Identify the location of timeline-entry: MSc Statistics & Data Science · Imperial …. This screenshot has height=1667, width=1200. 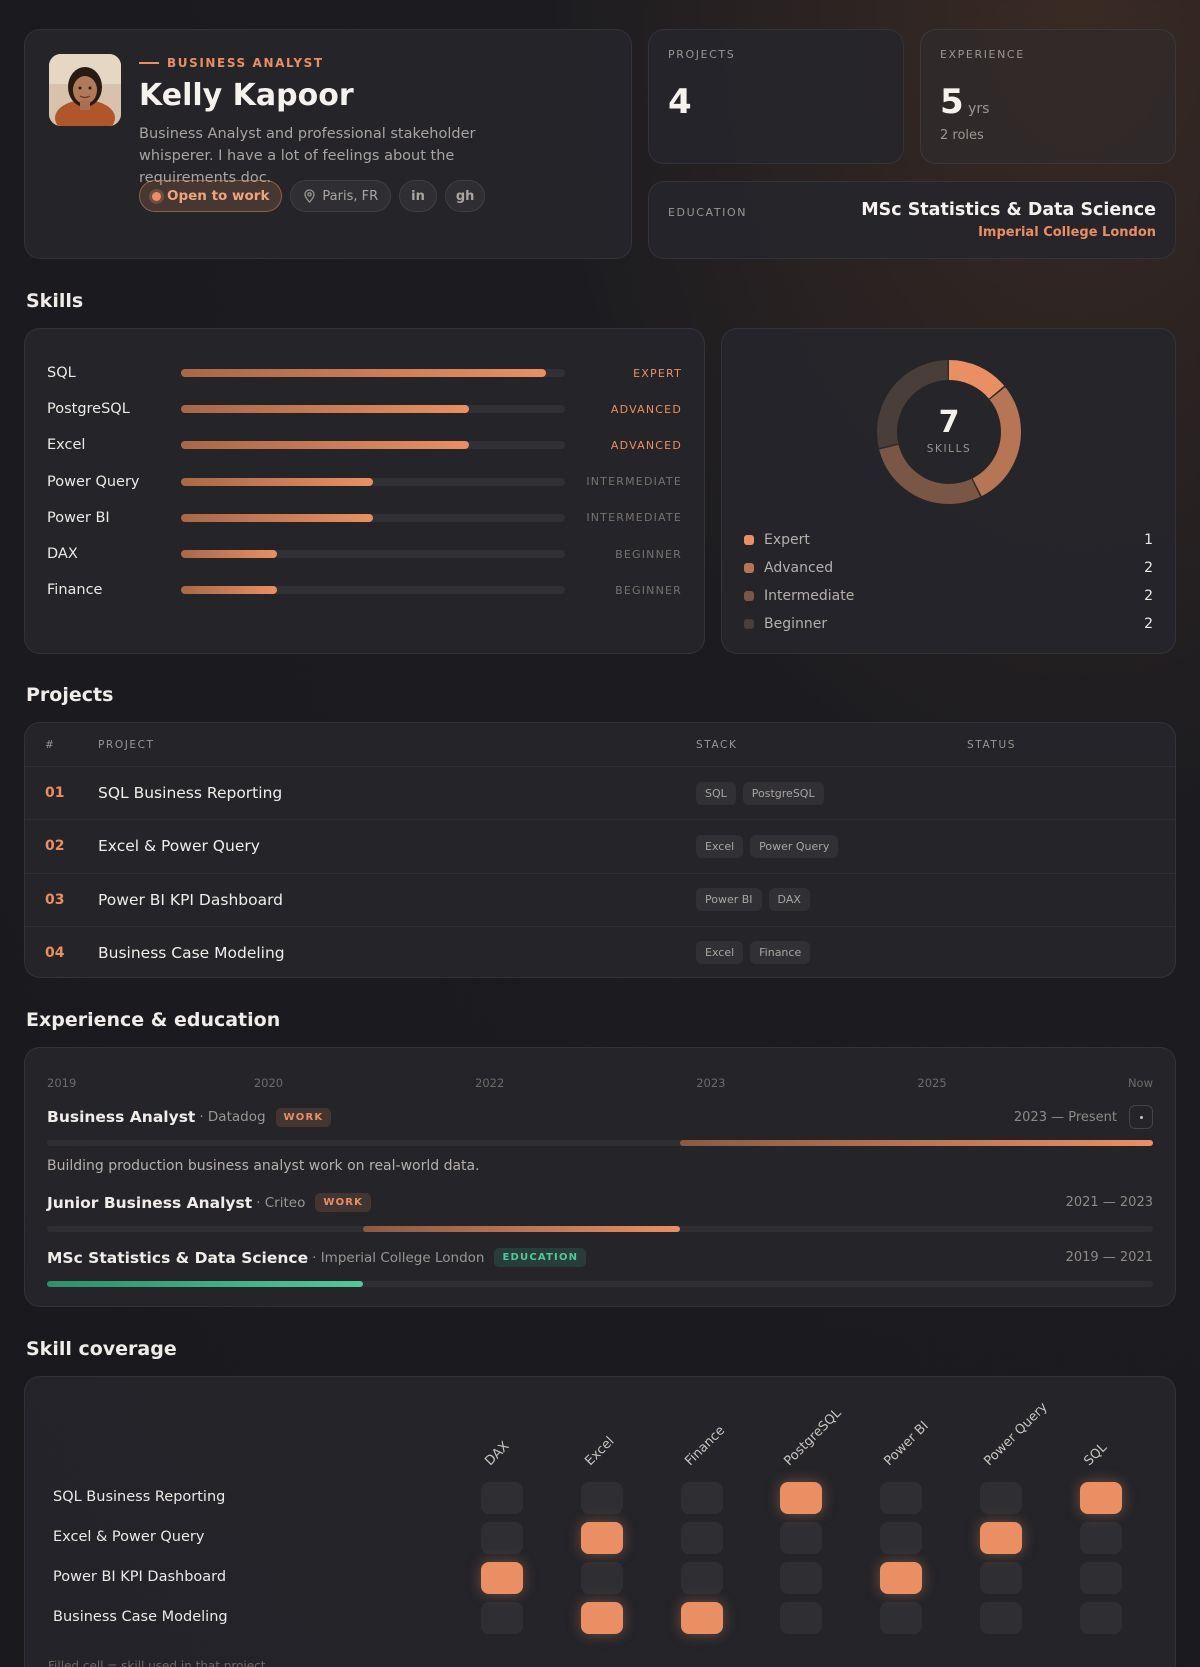
(600, 1257).